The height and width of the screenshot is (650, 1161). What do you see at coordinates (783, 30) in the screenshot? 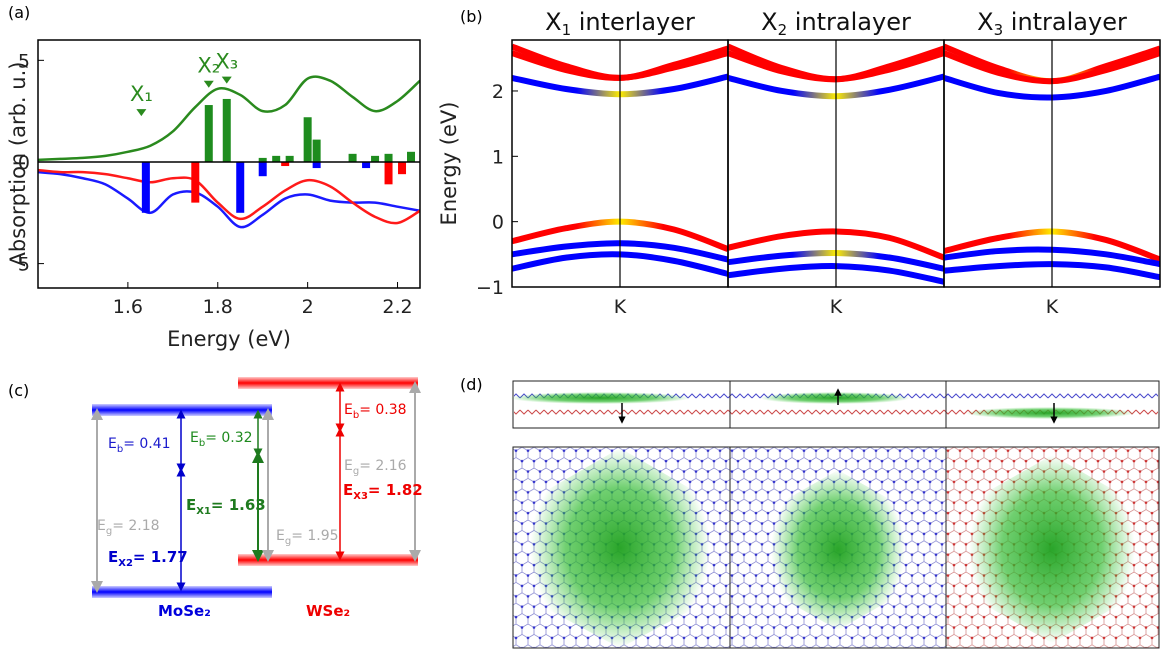
I see `title-subscript: 2` at bounding box center [783, 30].